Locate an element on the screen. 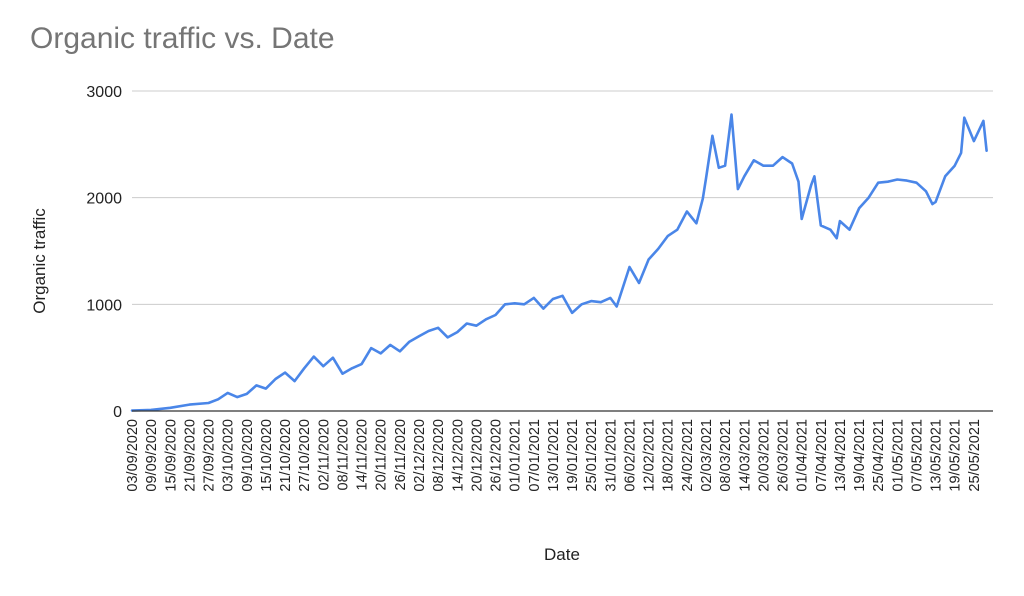 Image resolution: width=1024 pixels, height=596 pixels. x-tick-label: 19/05/2021 is located at coordinates (956, 455).